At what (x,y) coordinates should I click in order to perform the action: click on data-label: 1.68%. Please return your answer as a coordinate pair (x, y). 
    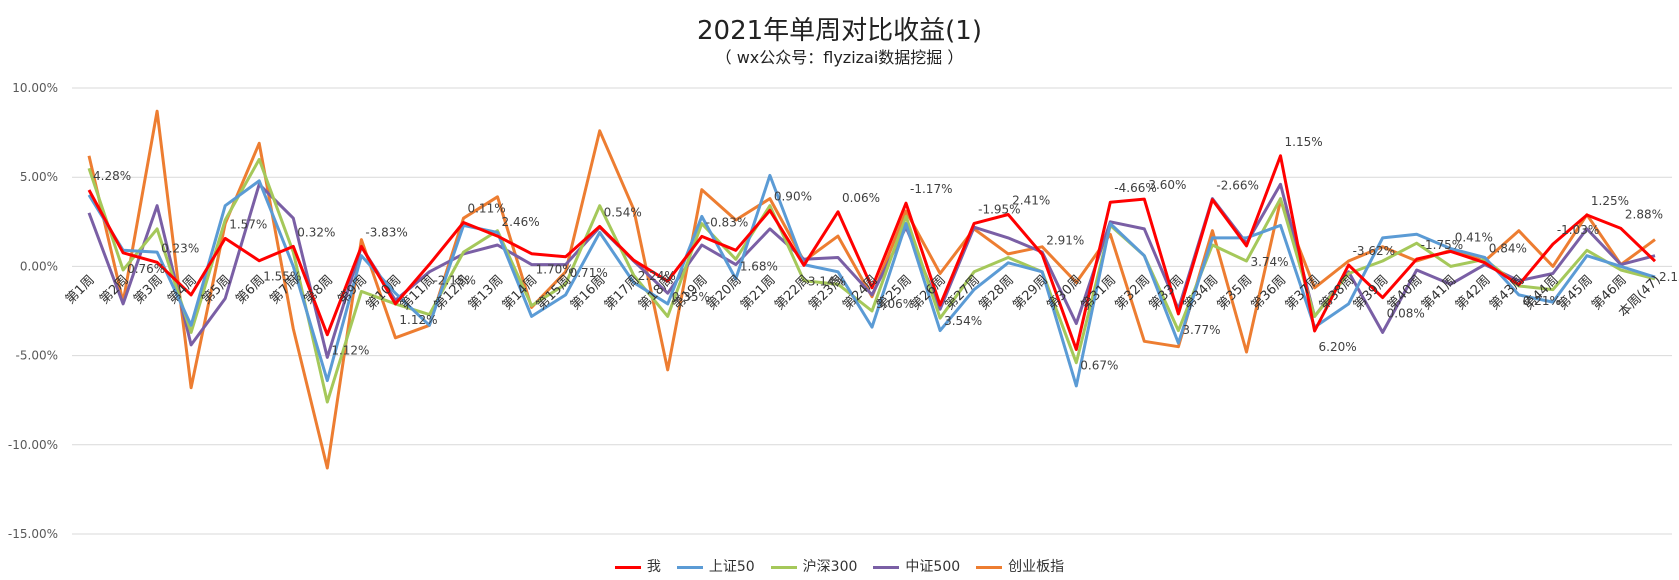
    Looking at the image, I should click on (759, 266).